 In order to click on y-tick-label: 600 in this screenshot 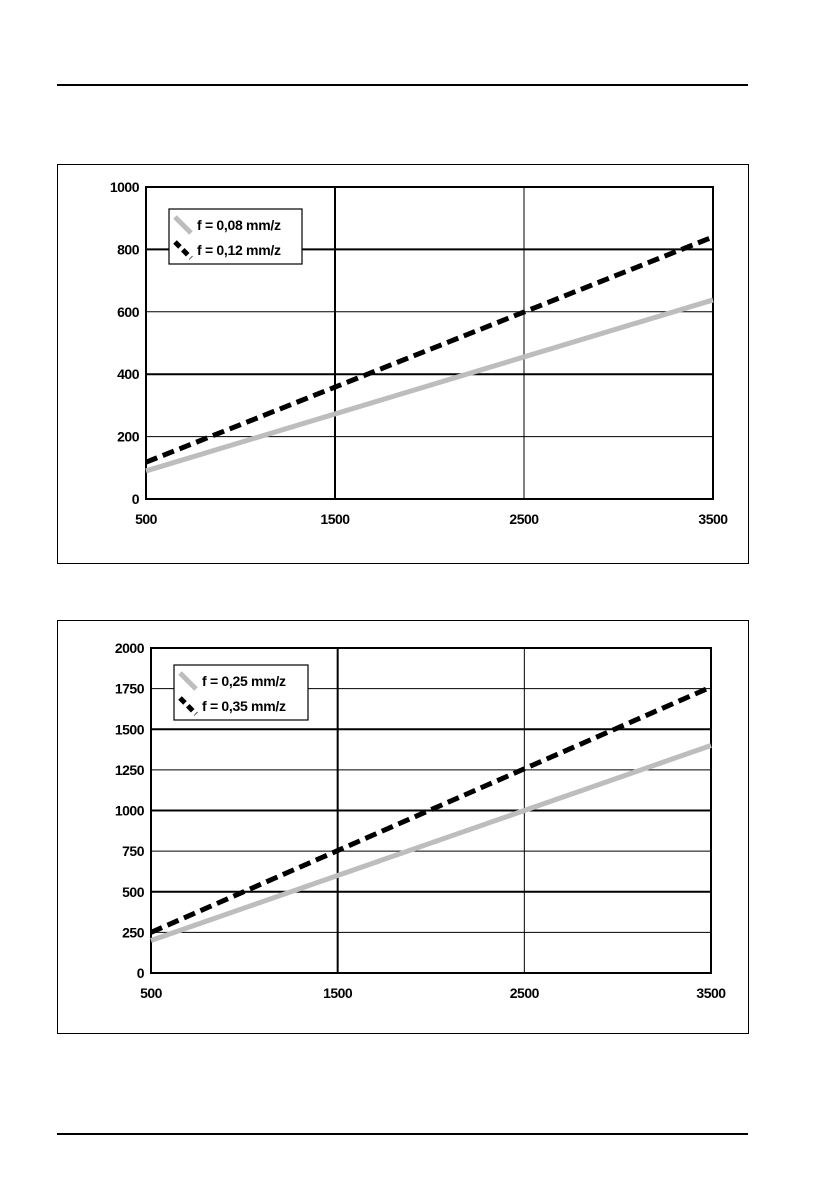, I will do `click(128, 312)`.